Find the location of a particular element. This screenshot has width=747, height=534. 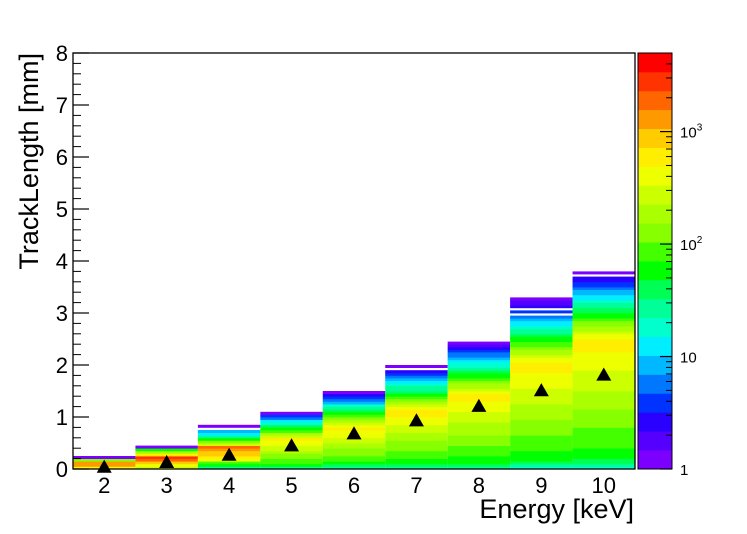

x-tick-label: 8 is located at coordinates (479, 485).